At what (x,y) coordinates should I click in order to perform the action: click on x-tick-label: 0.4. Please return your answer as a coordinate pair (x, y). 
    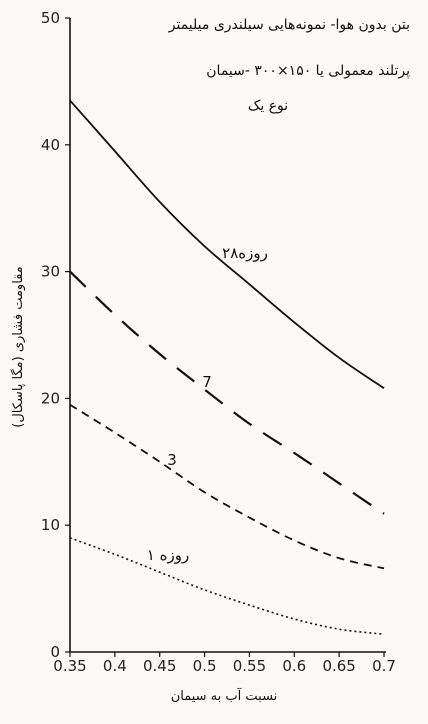
    Looking at the image, I should click on (115, 666).